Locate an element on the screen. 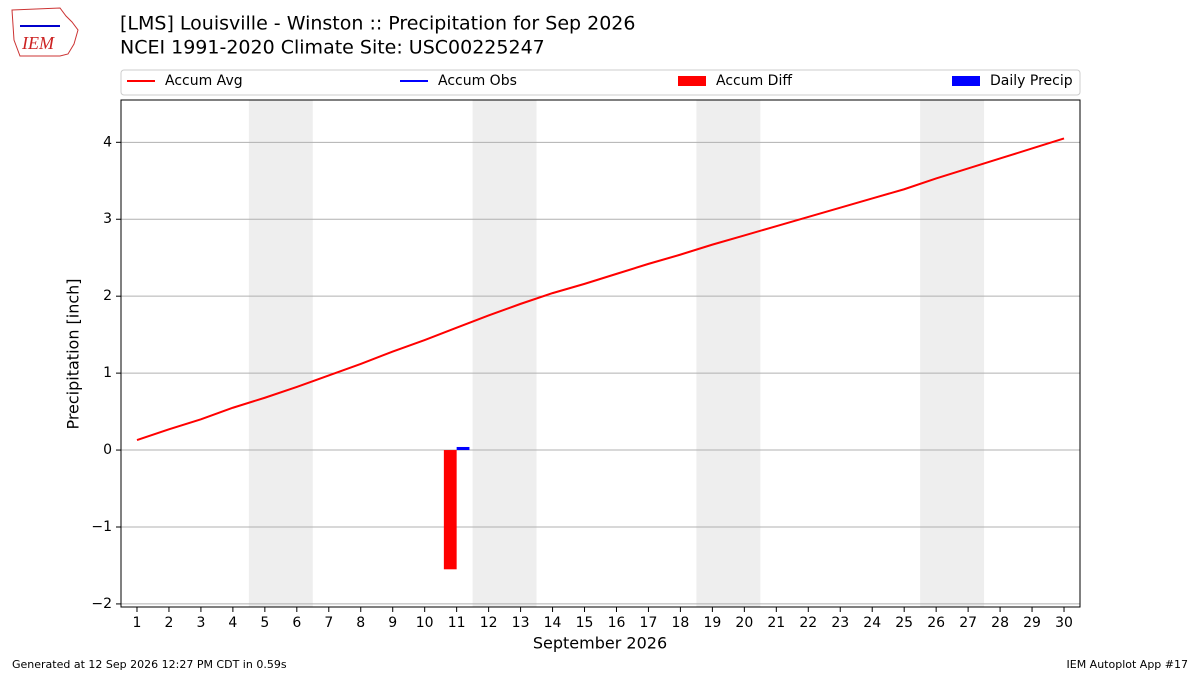  logo: IEM is located at coordinates (45, 32).